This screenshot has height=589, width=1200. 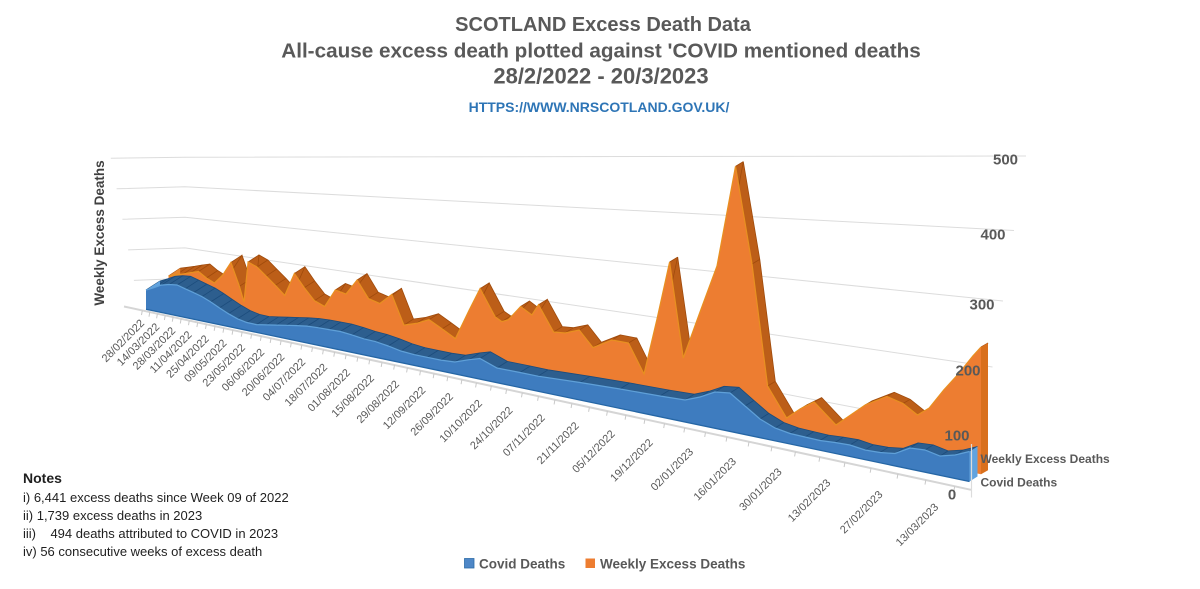 What do you see at coordinates (952, 495) in the screenshot?
I see `svg-text: 0` at bounding box center [952, 495].